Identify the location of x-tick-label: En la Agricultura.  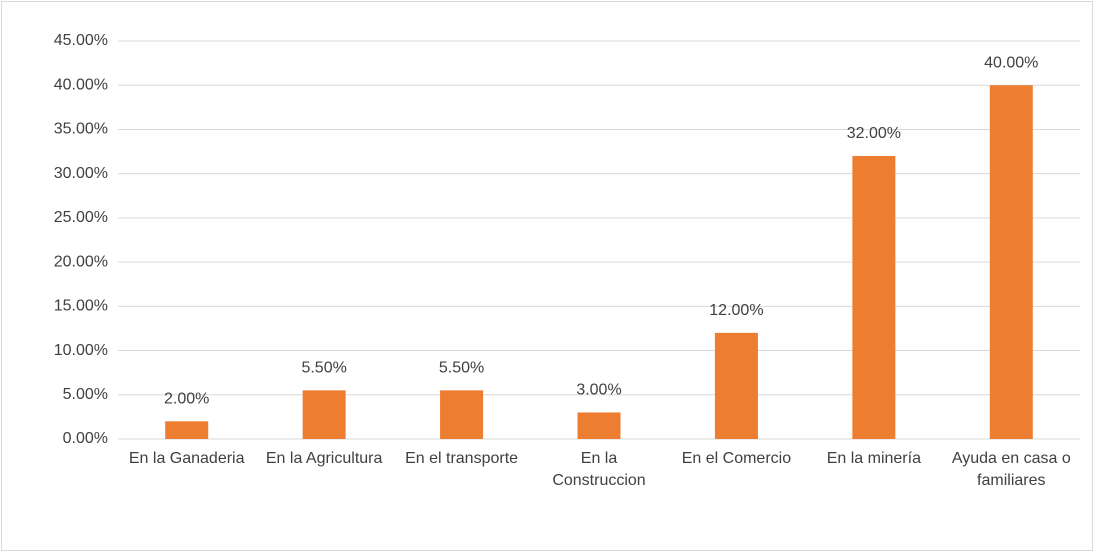
(324, 458).